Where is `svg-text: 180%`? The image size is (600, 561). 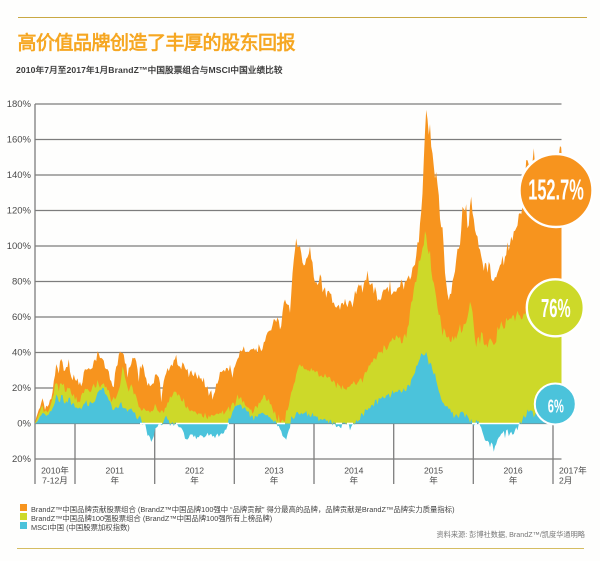
svg-text: 180% is located at coordinates (19, 104).